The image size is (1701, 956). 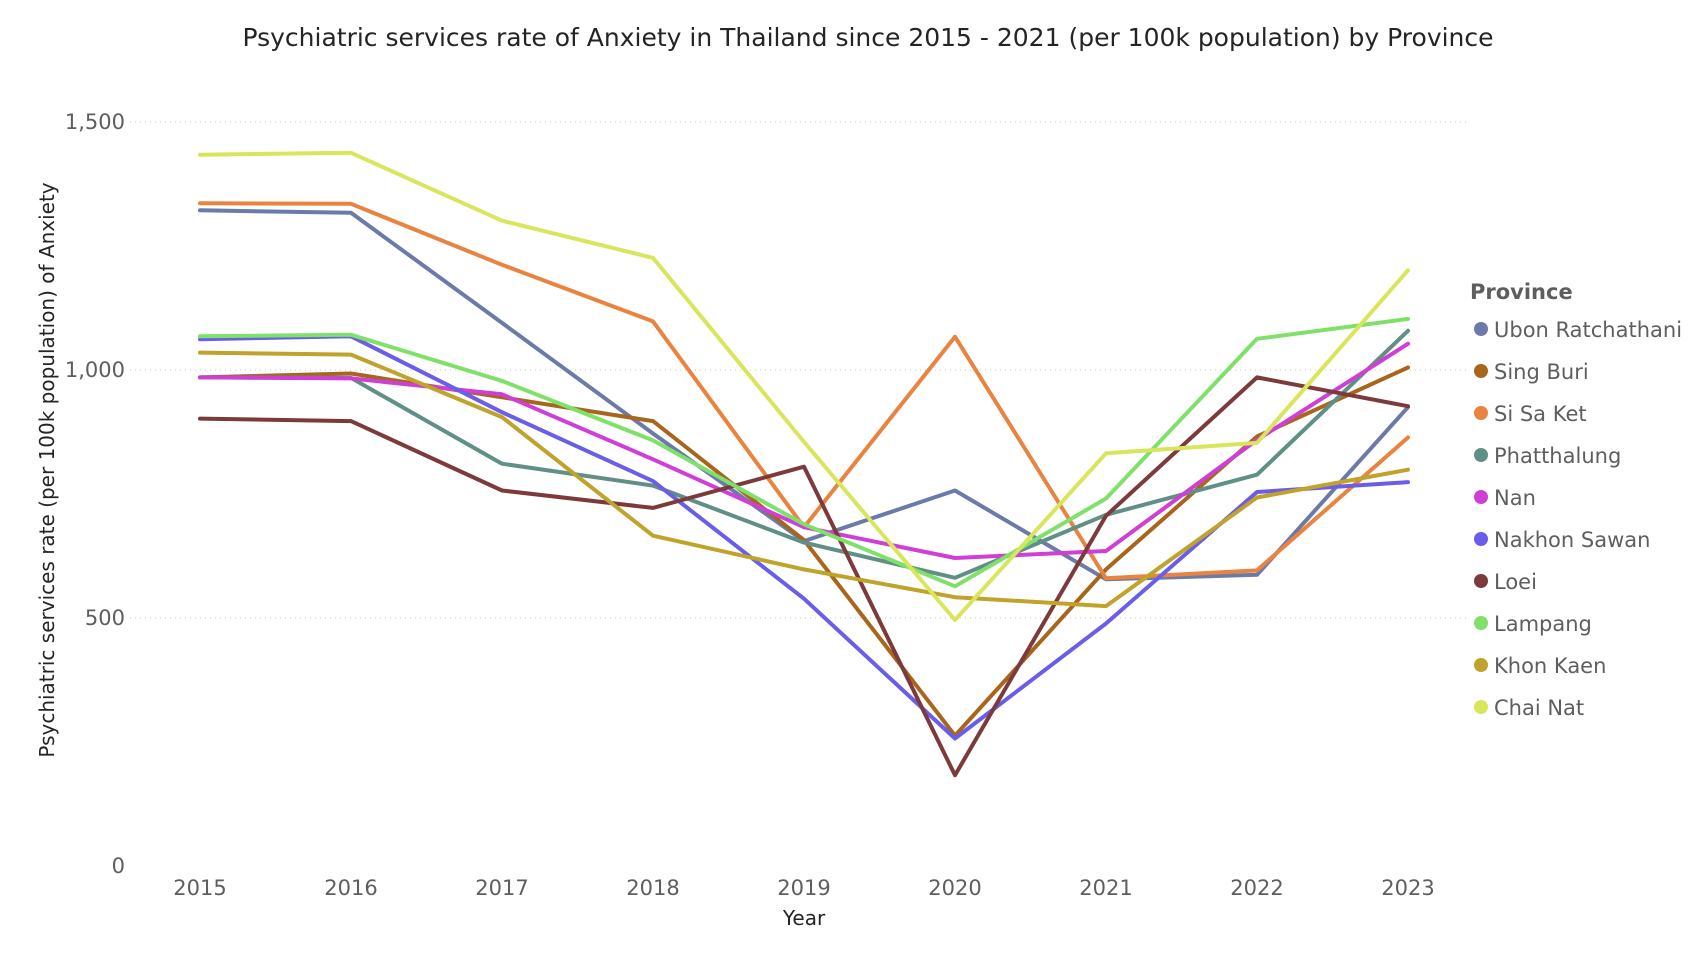 I want to click on legend-item: Sing Buri, so click(x=1531, y=372).